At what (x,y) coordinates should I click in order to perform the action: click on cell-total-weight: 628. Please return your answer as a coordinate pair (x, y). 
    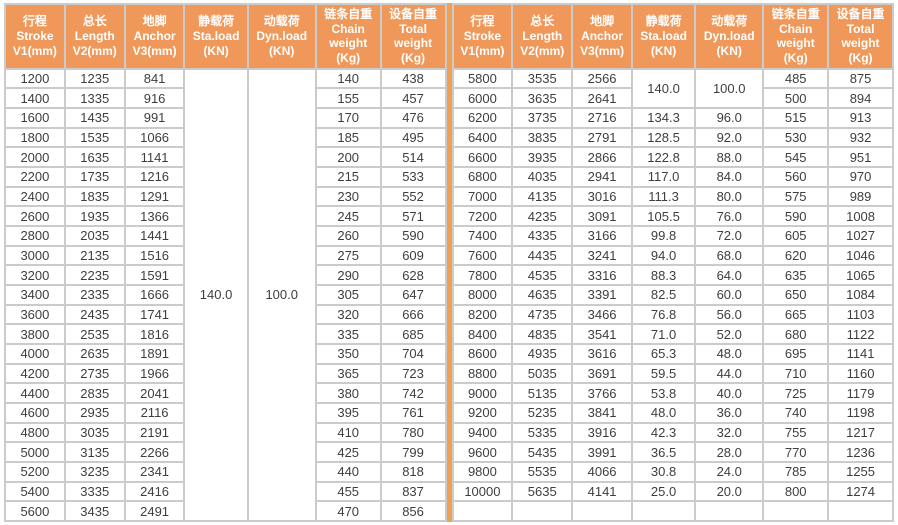
    Looking at the image, I should click on (413, 275).